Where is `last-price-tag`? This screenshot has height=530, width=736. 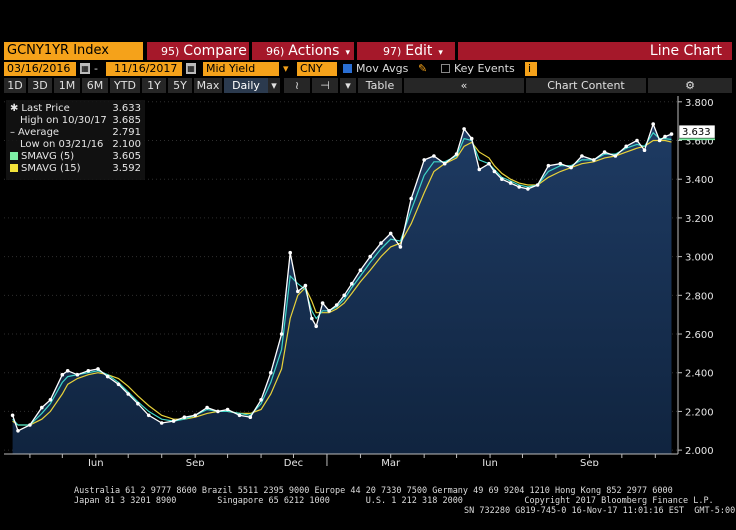
last-price-tag is located at coordinates (697, 131).